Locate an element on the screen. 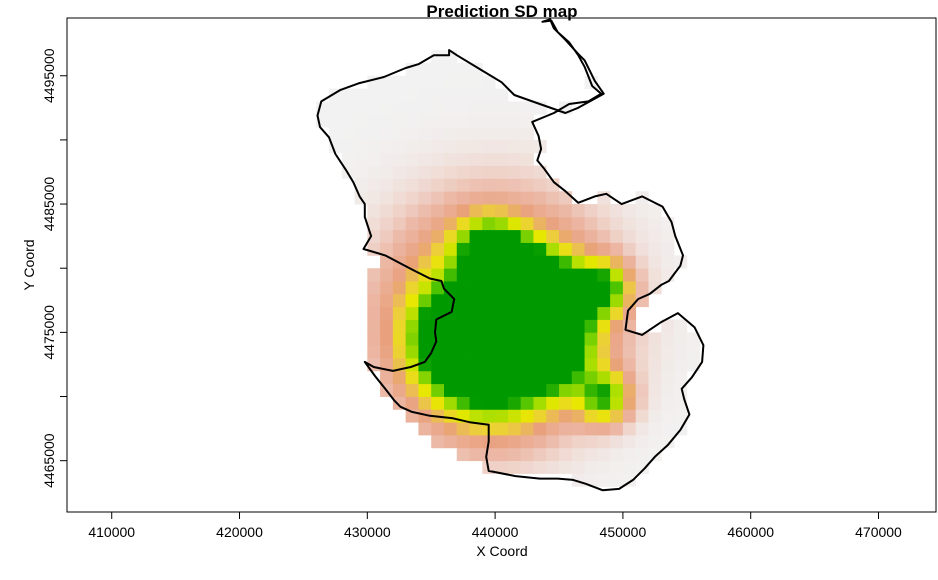 The image size is (938, 580). map-title: Prediction SD map is located at coordinates (501, 11).